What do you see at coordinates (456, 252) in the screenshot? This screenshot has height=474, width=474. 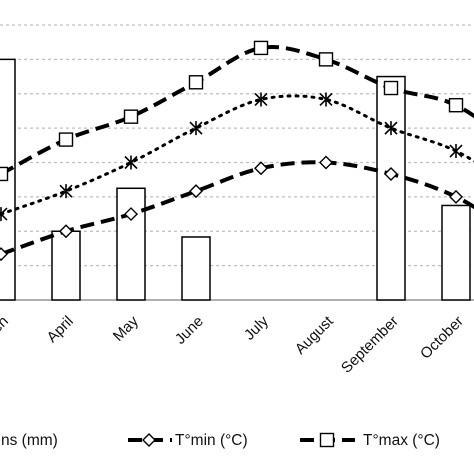 I see `bar-october` at bounding box center [456, 252].